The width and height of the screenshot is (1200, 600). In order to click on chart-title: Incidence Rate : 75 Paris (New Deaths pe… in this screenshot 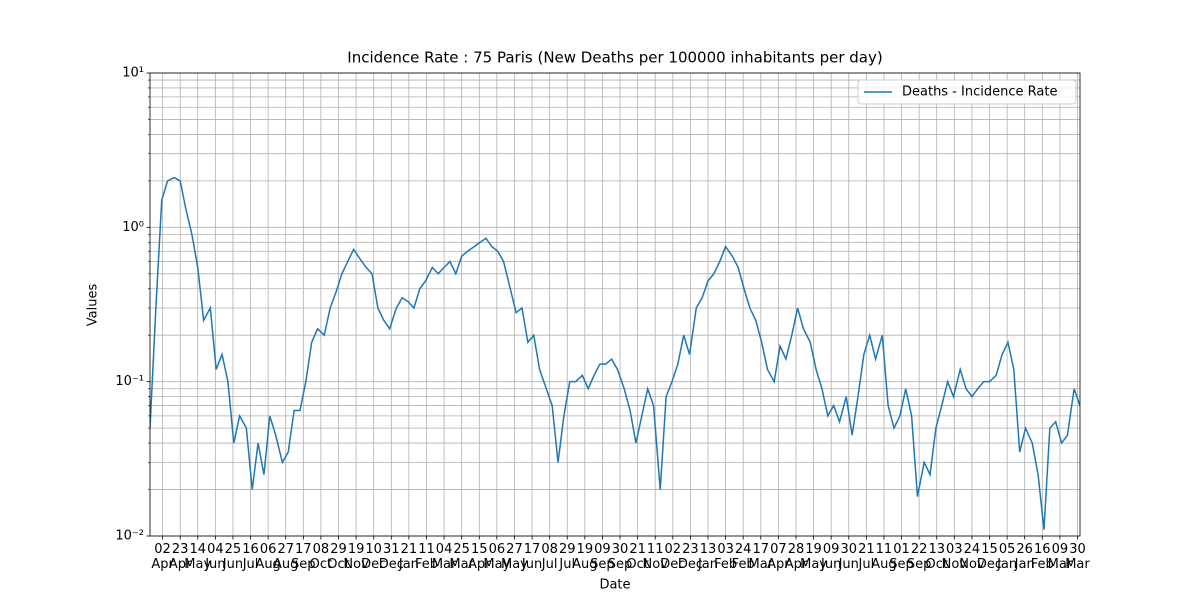, I will do `click(614, 58)`.